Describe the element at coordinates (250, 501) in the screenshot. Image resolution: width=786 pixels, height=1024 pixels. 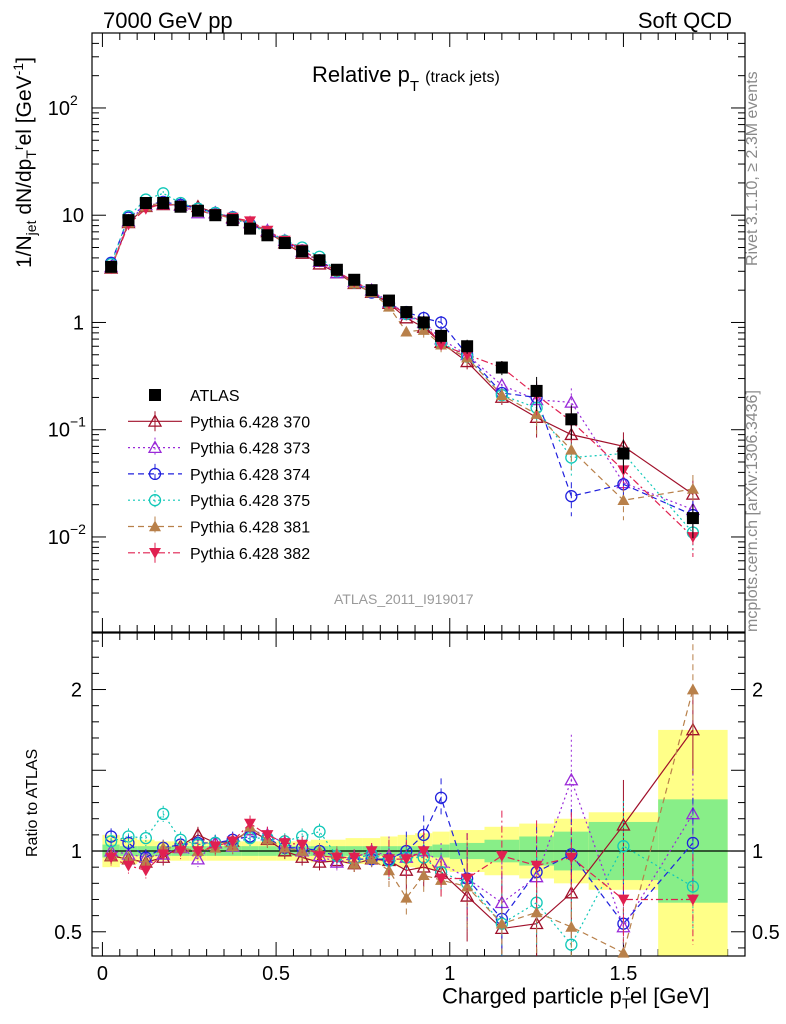
I see `legend-label: Pythia 6.428 375` at that location.